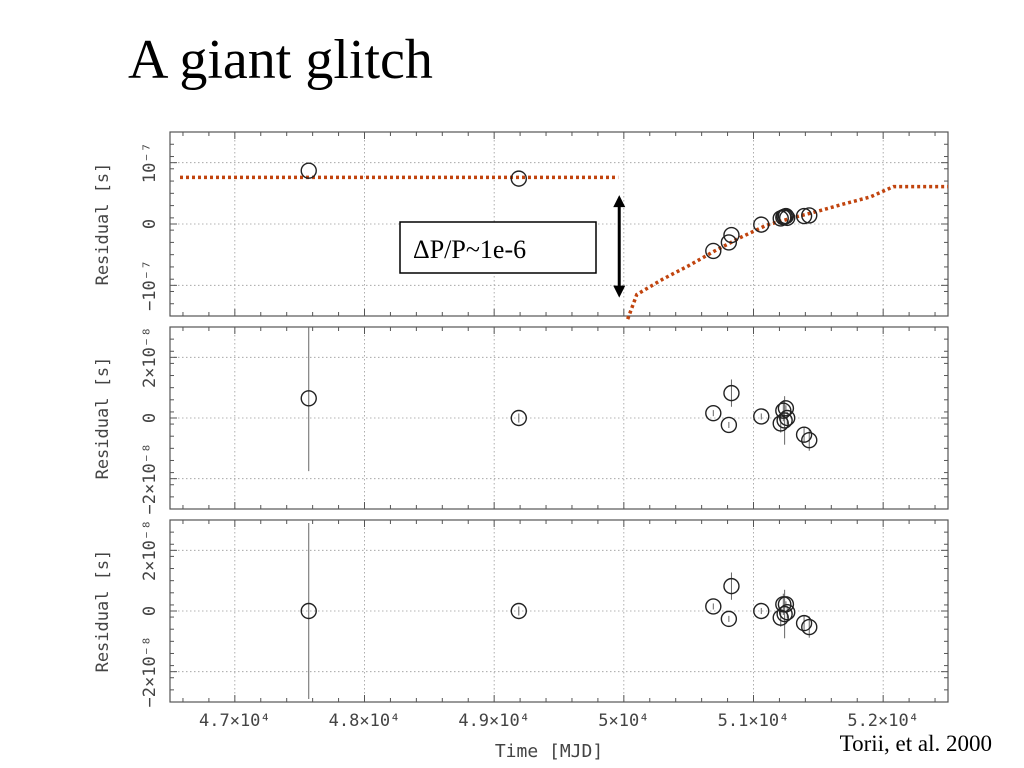 The width and height of the screenshot is (1024, 768). Describe the element at coordinates (494, 721) in the screenshot. I see `x-tick-label: 4.9×10⁴` at that location.